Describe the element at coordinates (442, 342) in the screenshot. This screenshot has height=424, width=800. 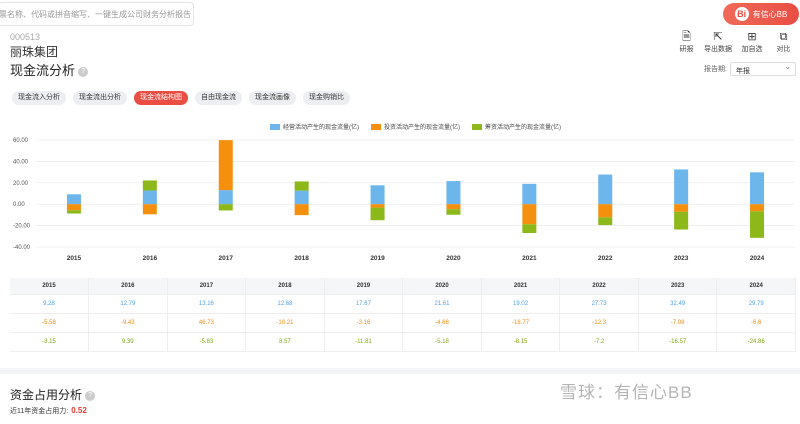
I see `table-cell: -5.18` at that location.